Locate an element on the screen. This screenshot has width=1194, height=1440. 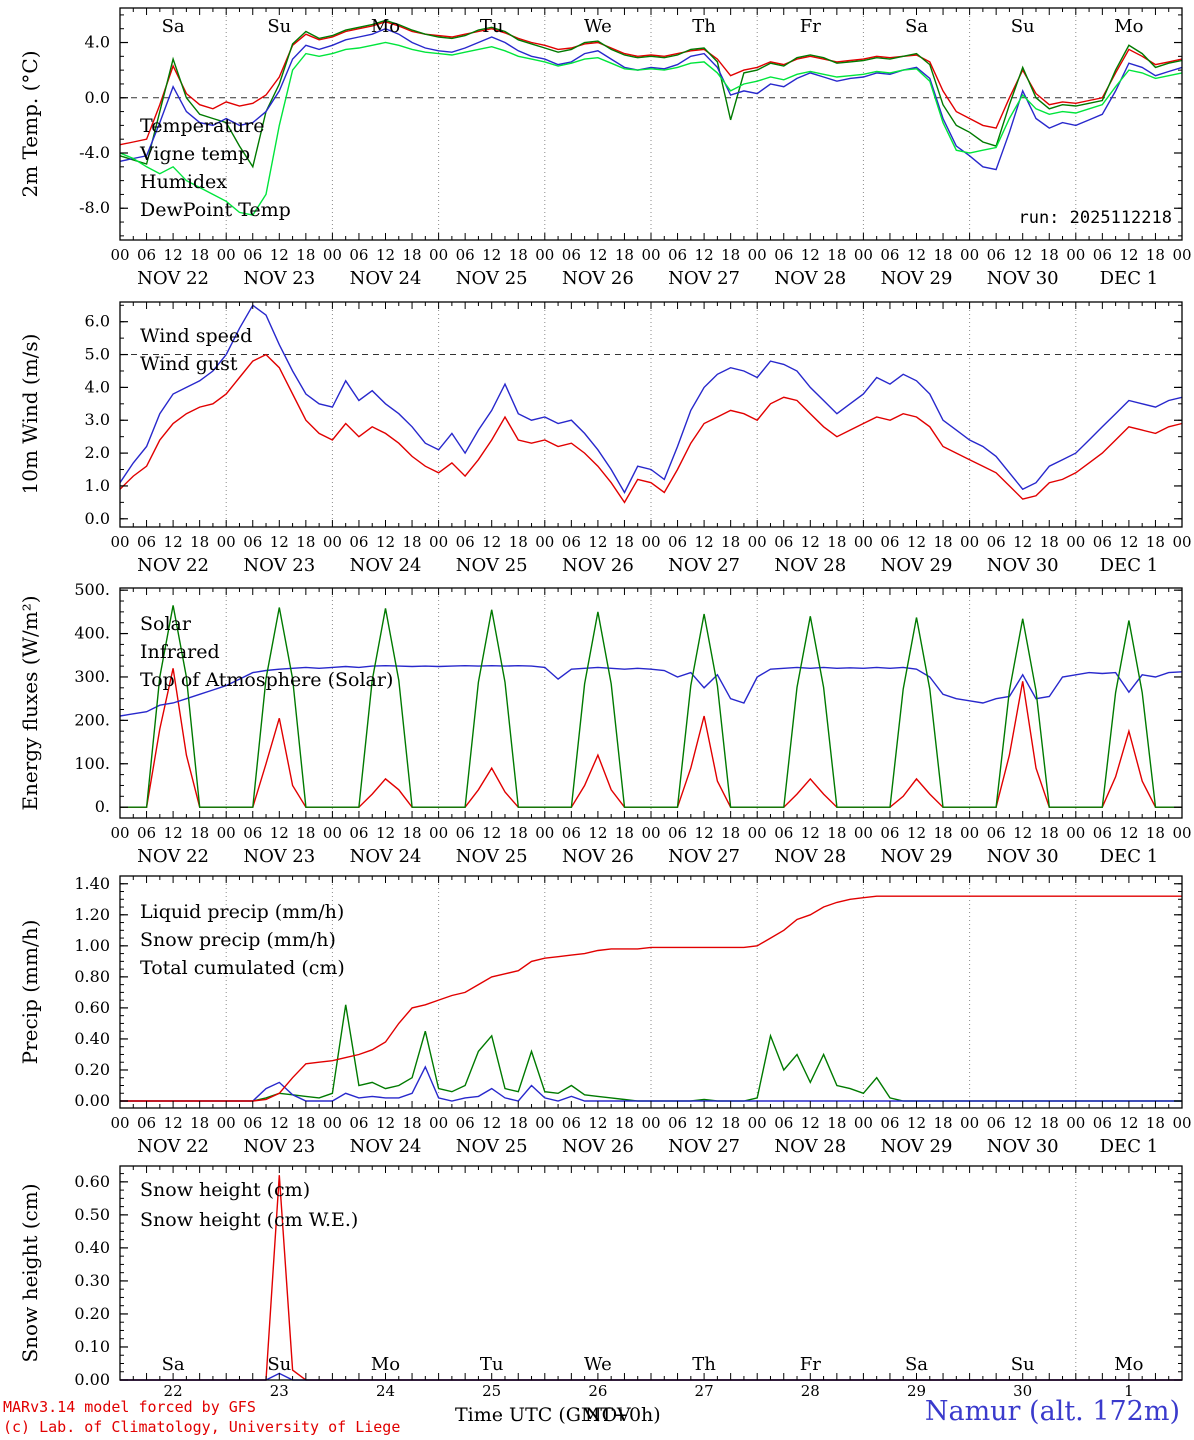
weekday-label: Su is located at coordinates (279, 26).